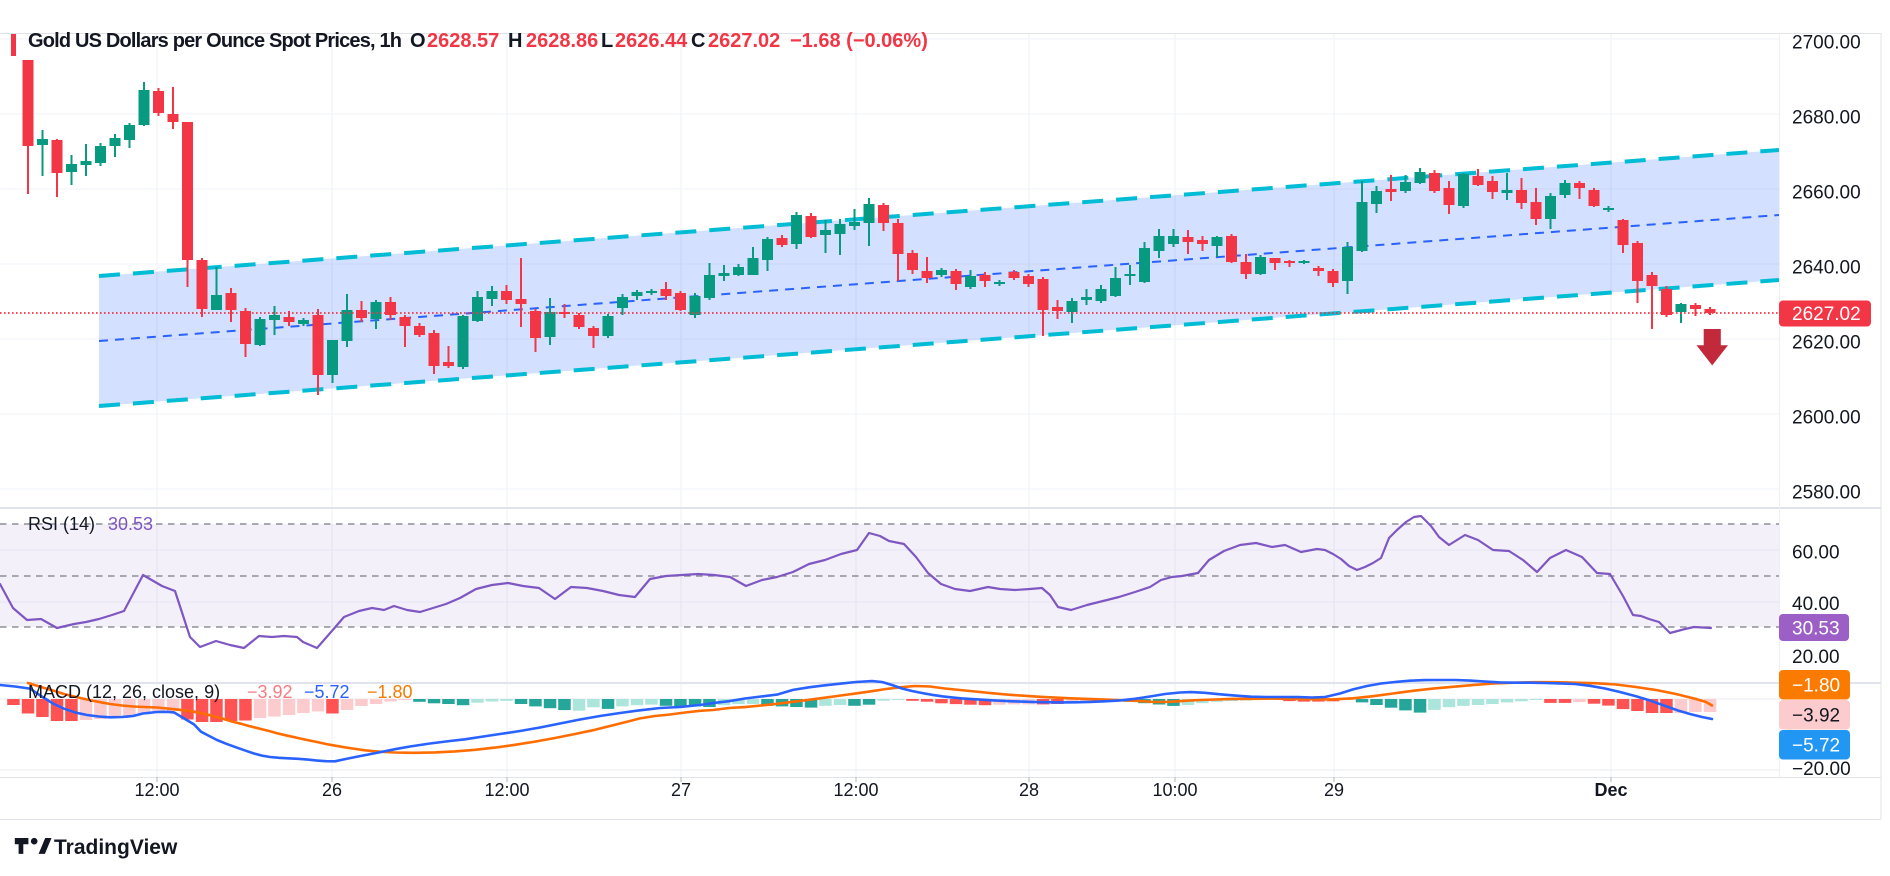  Describe the element at coordinates (1826, 118) in the screenshot. I see `svg-text: 2680.00` at that location.